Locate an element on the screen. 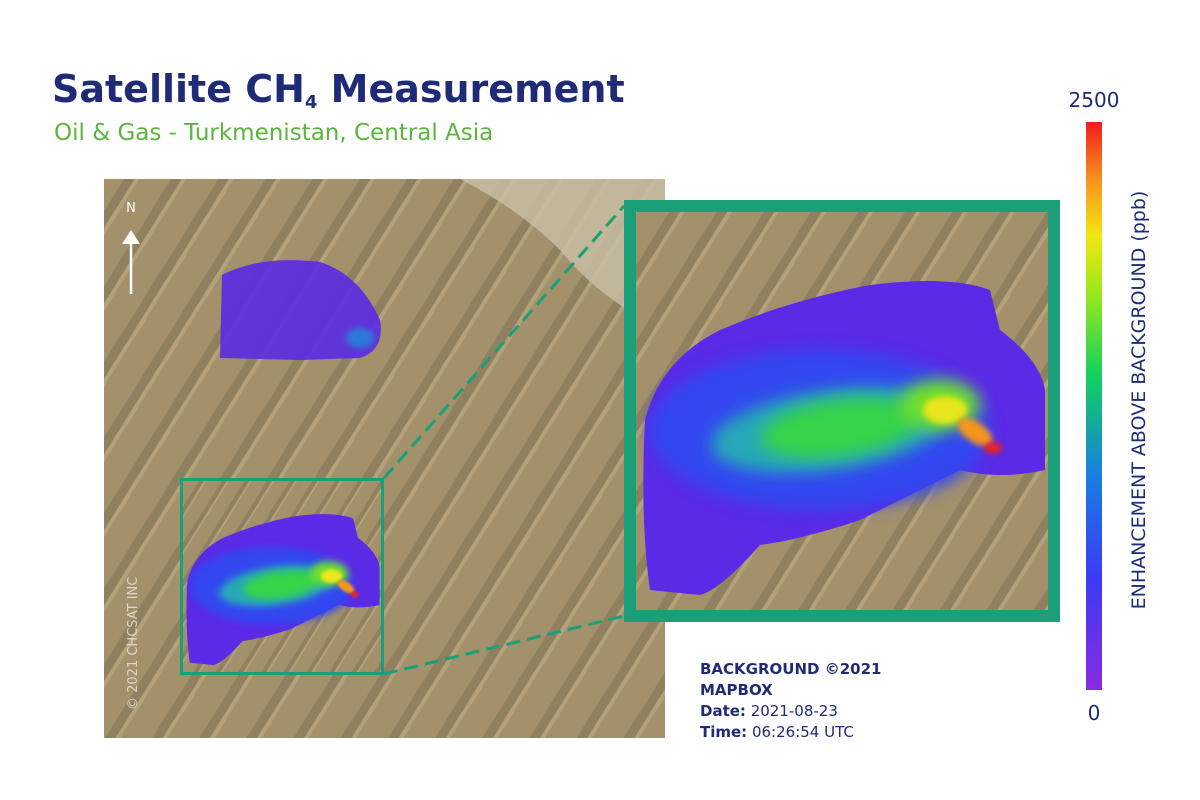 The height and width of the screenshot is (800, 1200). north-arrowhead is located at coordinates (131, 237).